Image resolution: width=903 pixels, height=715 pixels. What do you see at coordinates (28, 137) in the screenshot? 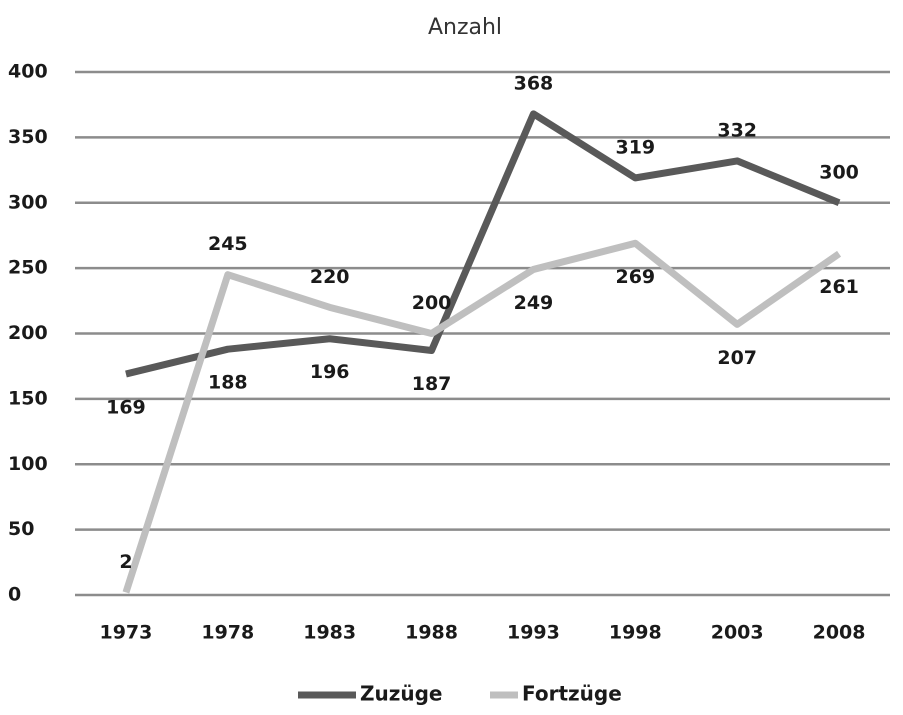
I see `y-tick-label: 350` at bounding box center [28, 137].